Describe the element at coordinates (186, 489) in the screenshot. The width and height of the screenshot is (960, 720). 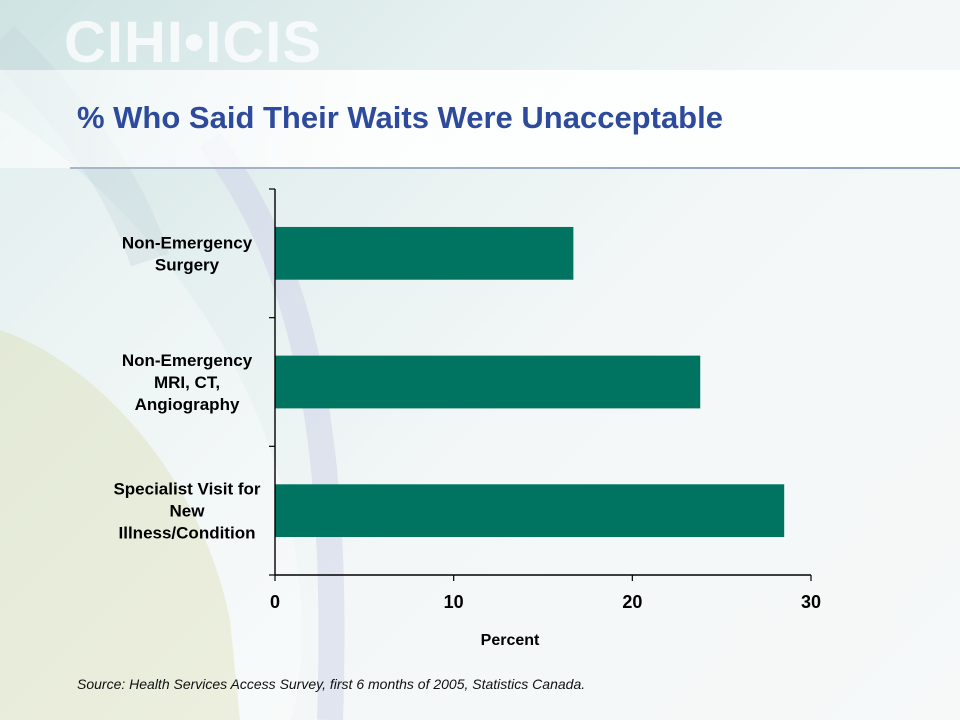
I see `category-label-line: Specialist Visit for` at that location.